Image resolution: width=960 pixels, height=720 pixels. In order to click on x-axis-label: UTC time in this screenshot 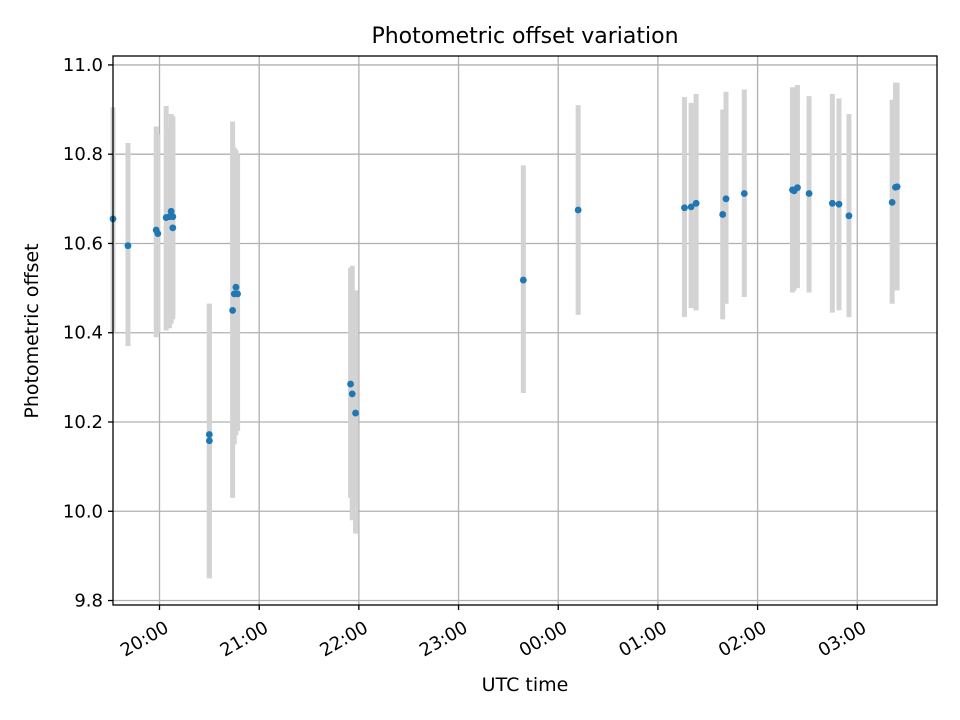, I will do `click(525, 685)`.